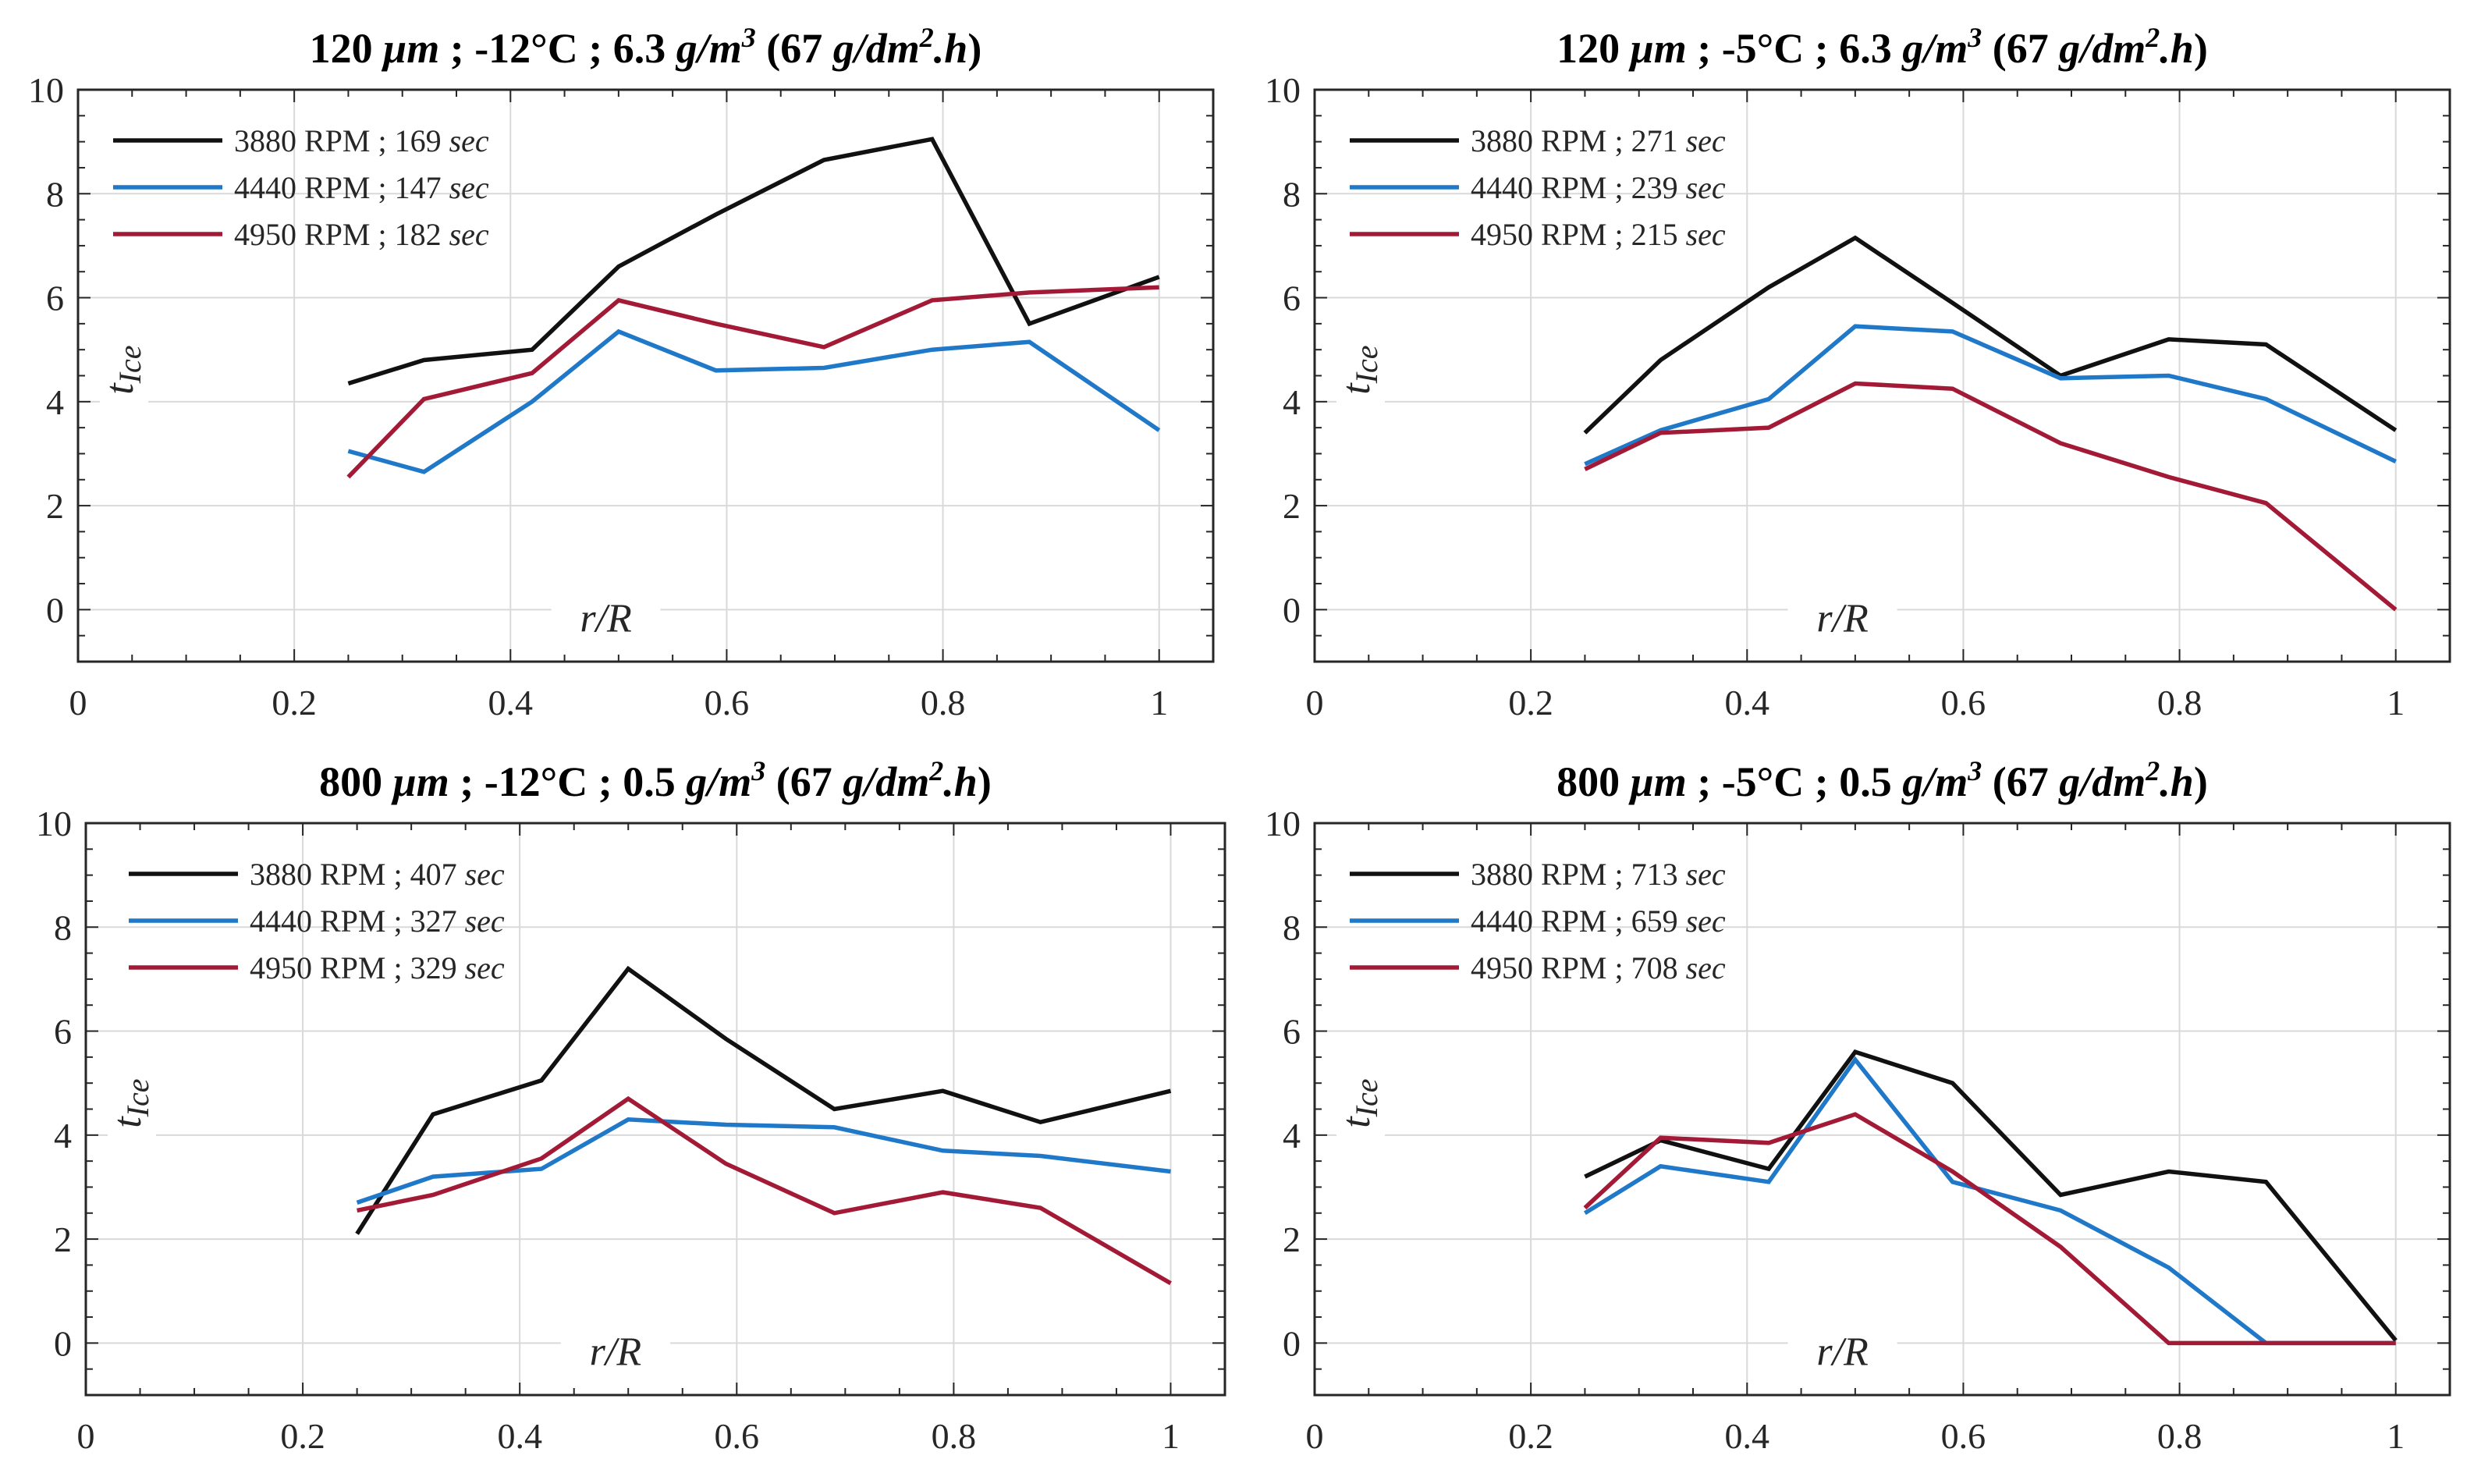 The height and width of the screenshot is (1484, 2474). What do you see at coordinates (377, 968) in the screenshot?
I see `legend-entry: 4950 RPM ; 329 sec` at bounding box center [377, 968].